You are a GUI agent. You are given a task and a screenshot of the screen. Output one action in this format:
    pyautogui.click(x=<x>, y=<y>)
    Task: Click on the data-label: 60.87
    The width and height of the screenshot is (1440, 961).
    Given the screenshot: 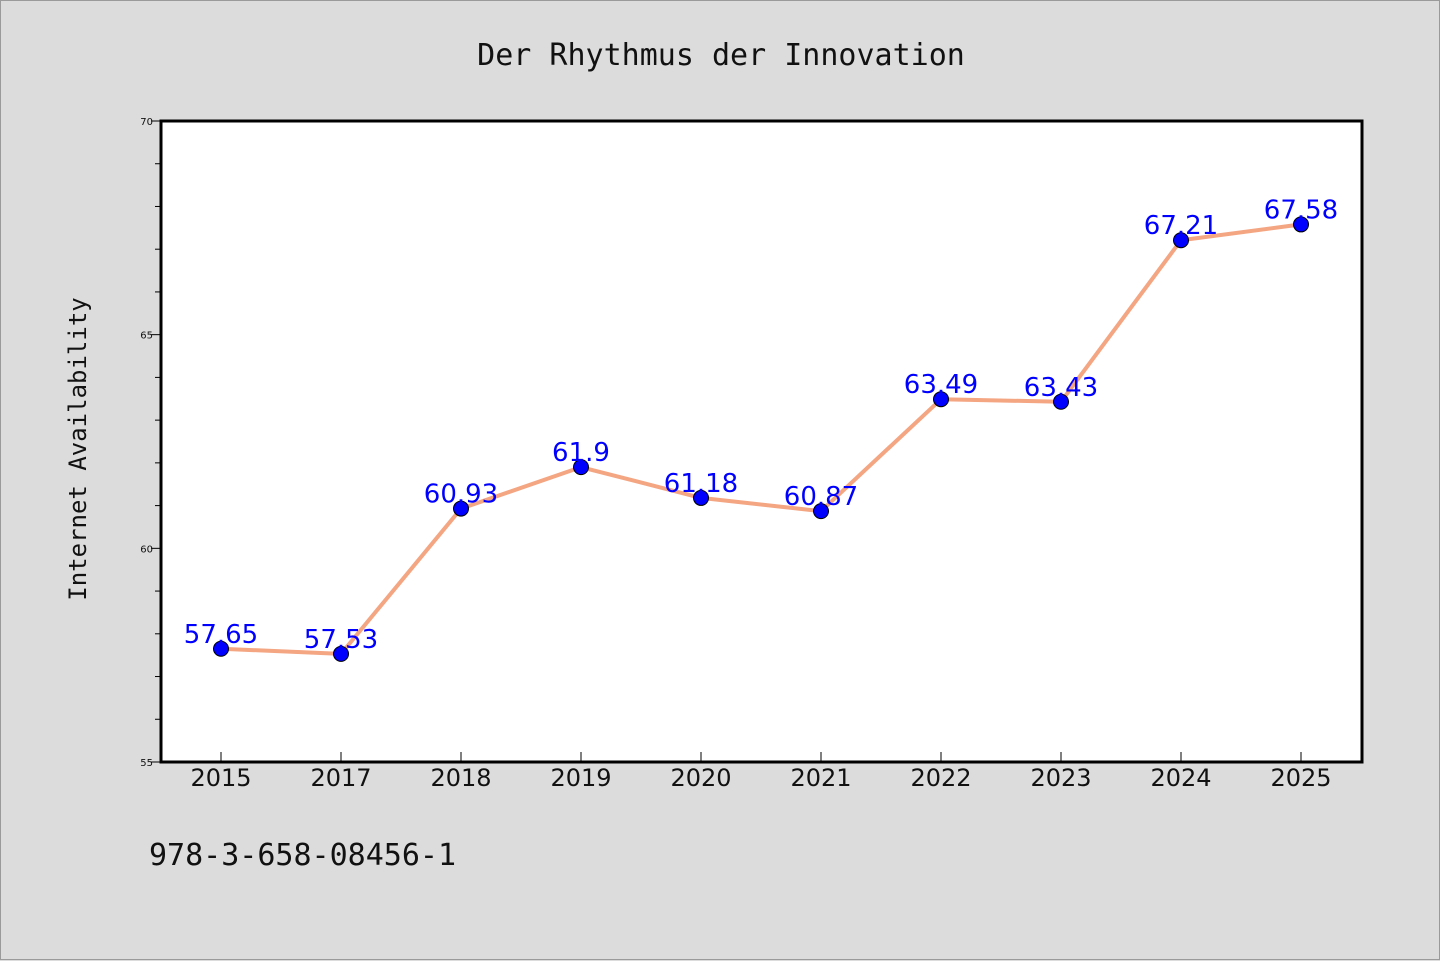 What is the action you would take?
    pyautogui.click(x=821, y=497)
    